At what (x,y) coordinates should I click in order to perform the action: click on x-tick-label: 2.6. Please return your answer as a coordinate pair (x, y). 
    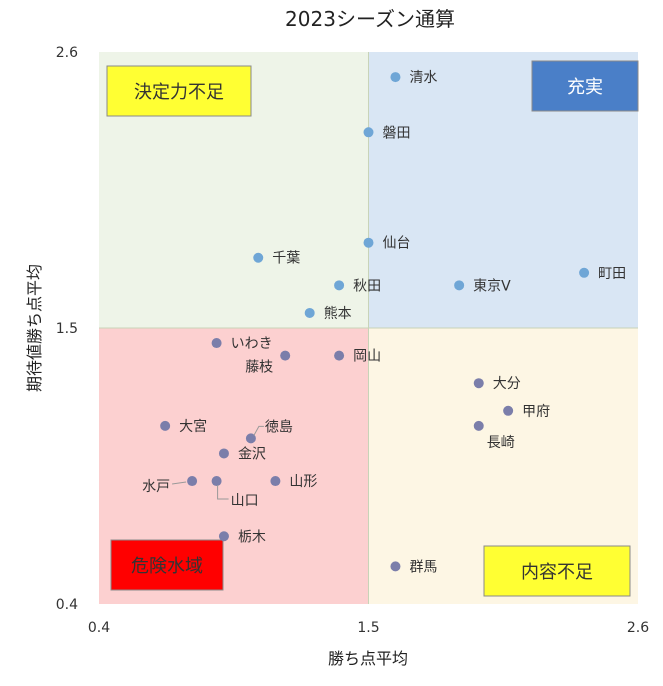
    Looking at the image, I should click on (638, 628).